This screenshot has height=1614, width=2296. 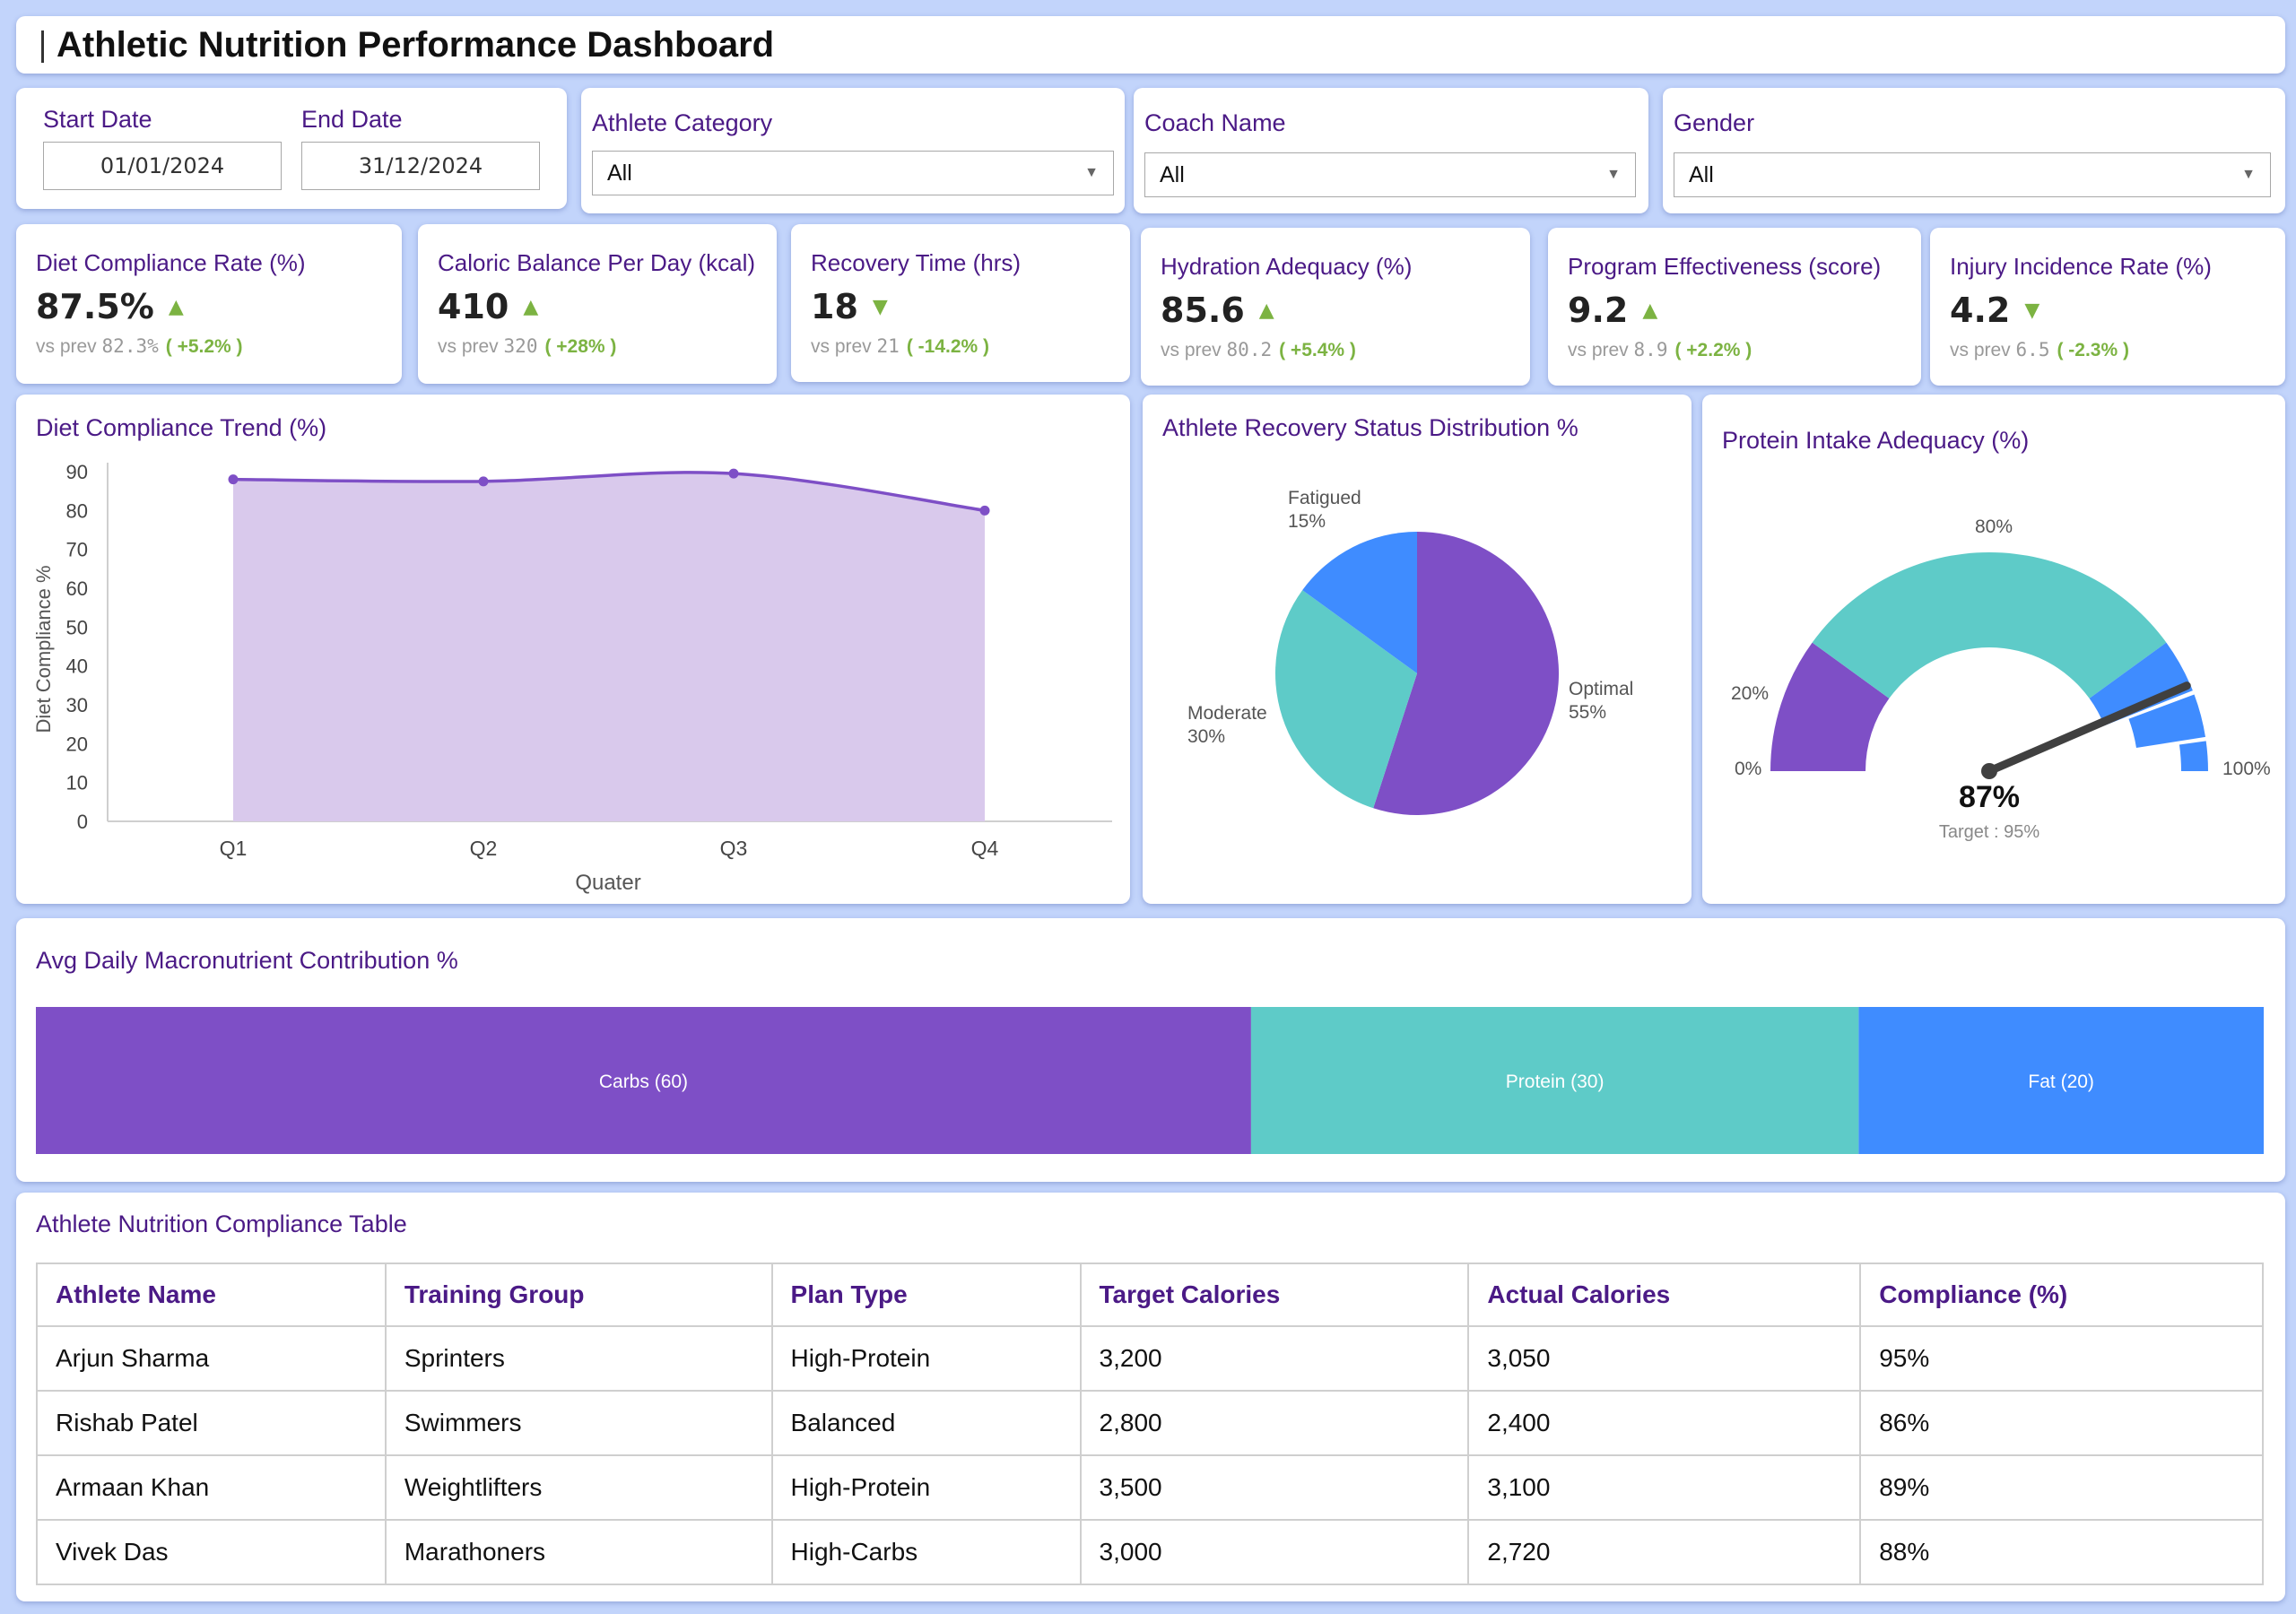 What do you see at coordinates (1748, 769) in the screenshot?
I see `gauge-tick-label: 0%` at bounding box center [1748, 769].